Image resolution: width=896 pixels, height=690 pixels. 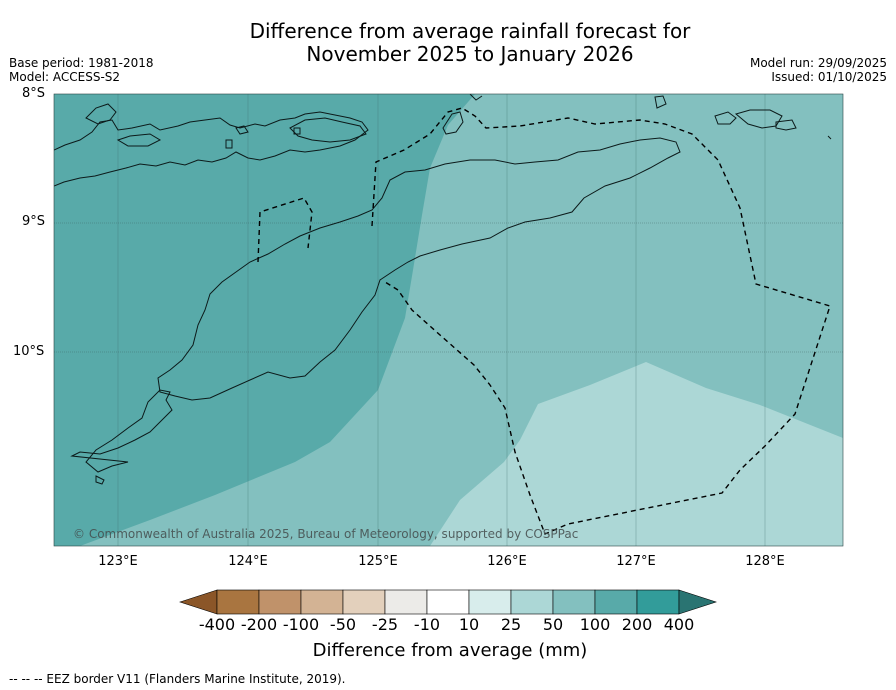 What do you see at coordinates (65, 77) in the screenshot?
I see `model-name: Model: ACCESS-S2` at bounding box center [65, 77].